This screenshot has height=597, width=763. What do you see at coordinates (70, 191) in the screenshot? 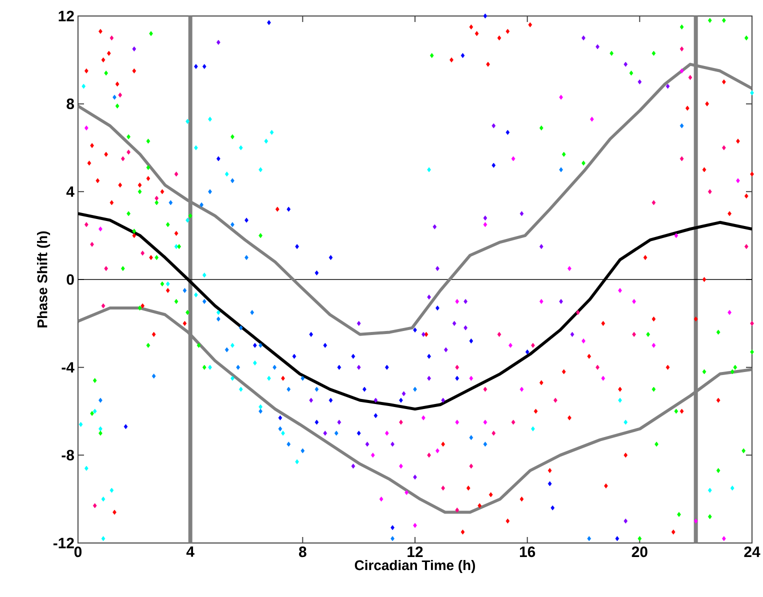
I see `y-tick-label: 4` at bounding box center [70, 191].